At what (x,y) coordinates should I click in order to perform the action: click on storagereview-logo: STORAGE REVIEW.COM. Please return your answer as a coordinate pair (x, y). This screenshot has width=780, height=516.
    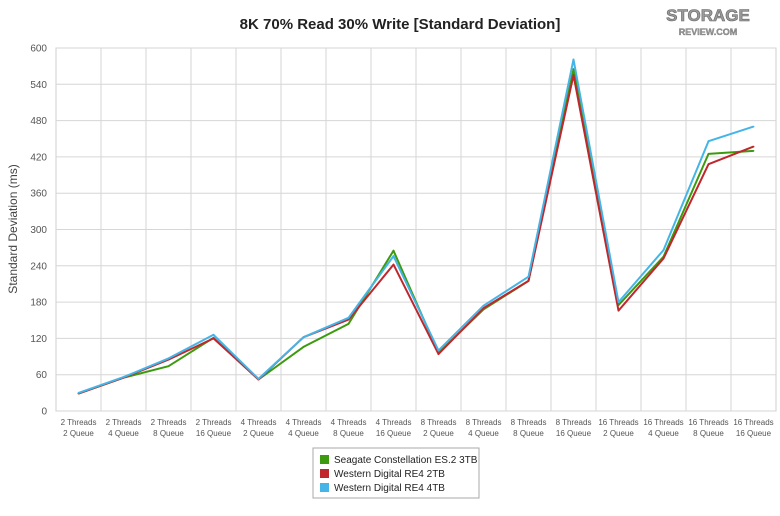
    Looking at the image, I should click on (708, 21).